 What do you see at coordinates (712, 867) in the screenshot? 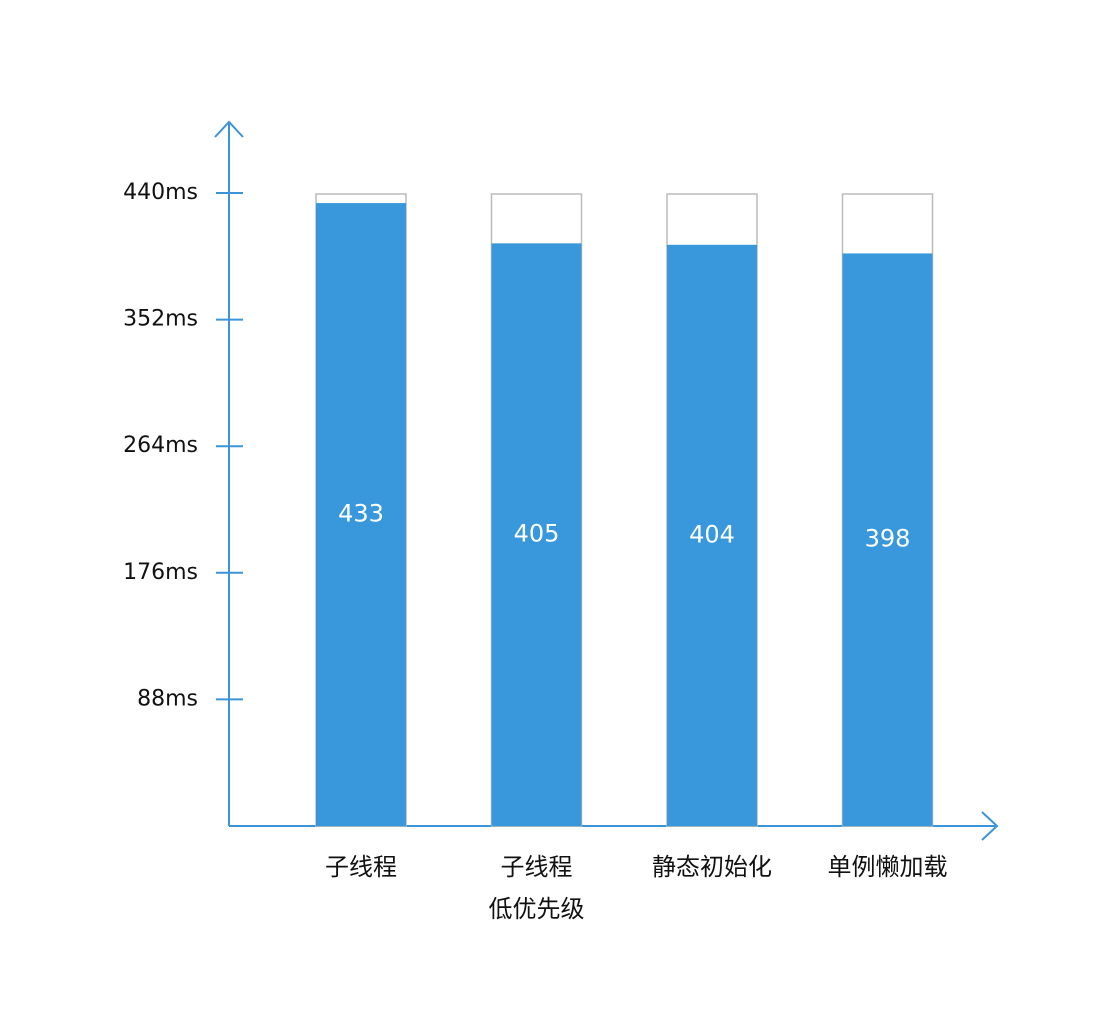
I see `x-tick-label: 静态初始化` at bounding box center [712, 867].